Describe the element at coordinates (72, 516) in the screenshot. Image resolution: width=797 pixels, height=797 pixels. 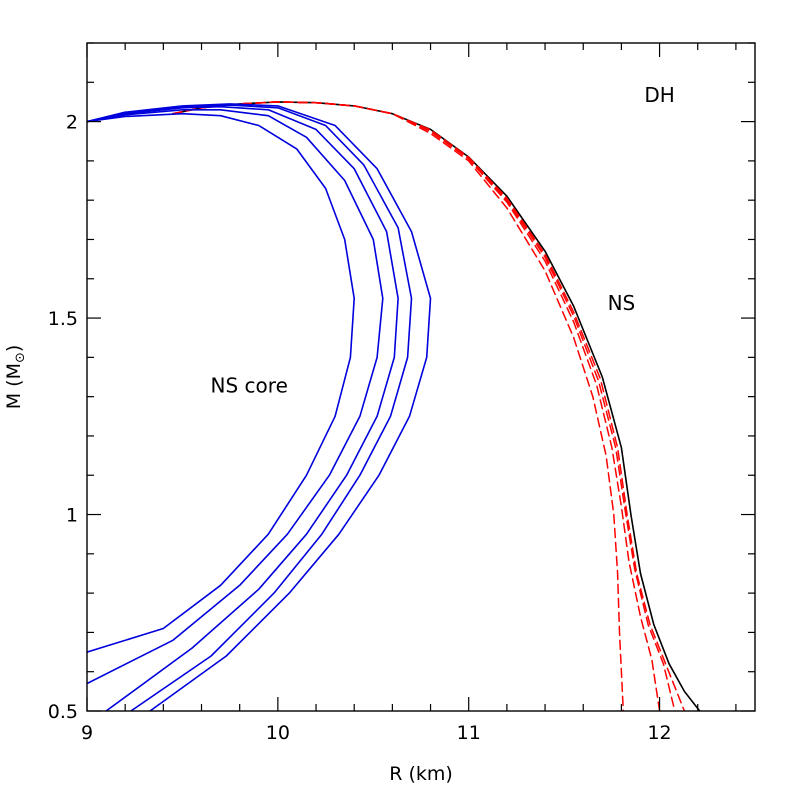
I see `y-tick-label: 1` at that location.